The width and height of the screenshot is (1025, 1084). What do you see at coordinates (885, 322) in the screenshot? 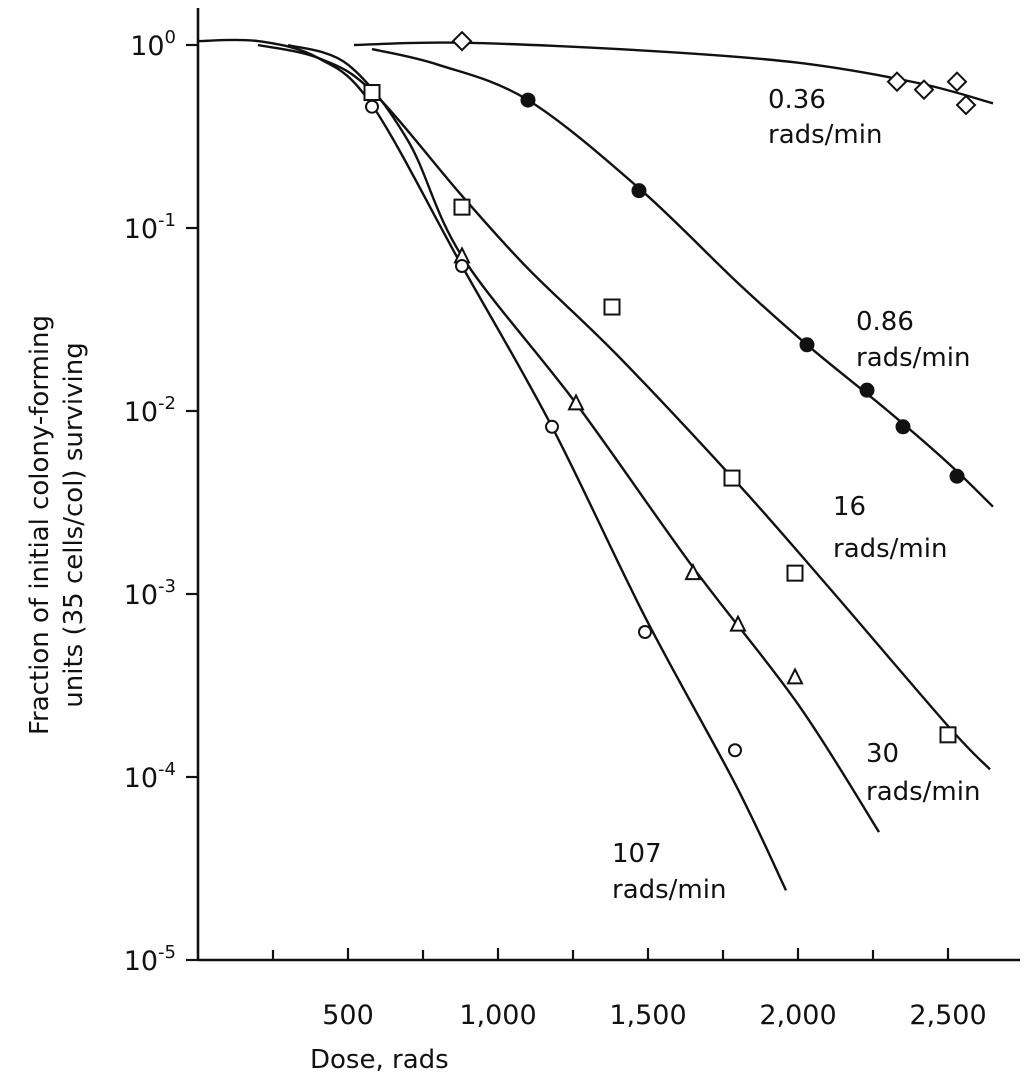
I see `series-label-0.86-line1: 0.86` at bounding box center [885, 322].